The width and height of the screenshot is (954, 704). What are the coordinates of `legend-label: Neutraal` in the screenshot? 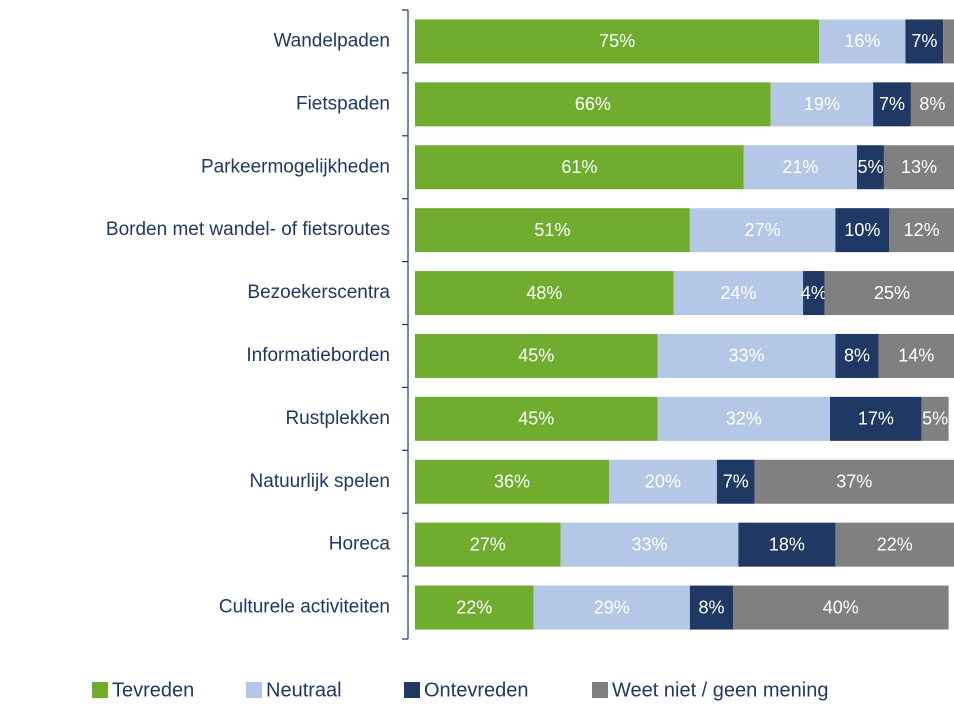 It's located at (304, 690).